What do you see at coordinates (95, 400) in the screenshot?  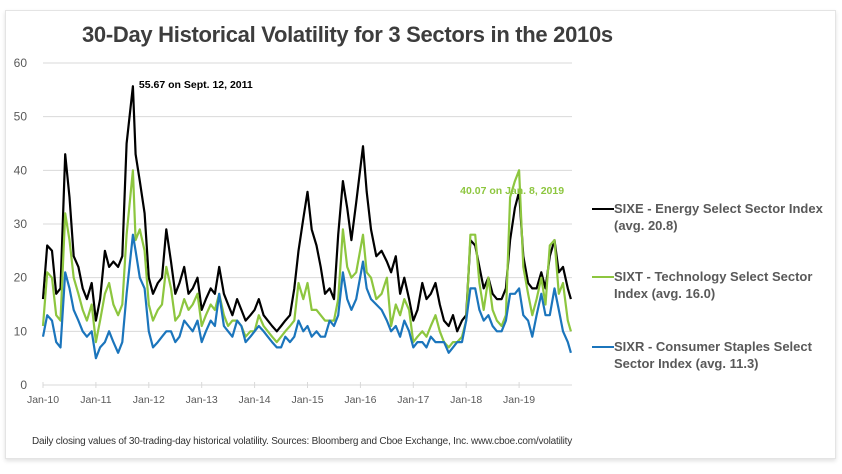 I see `x-tick-label-Jan-11: Jan-11` at bounding box center [95, 400].